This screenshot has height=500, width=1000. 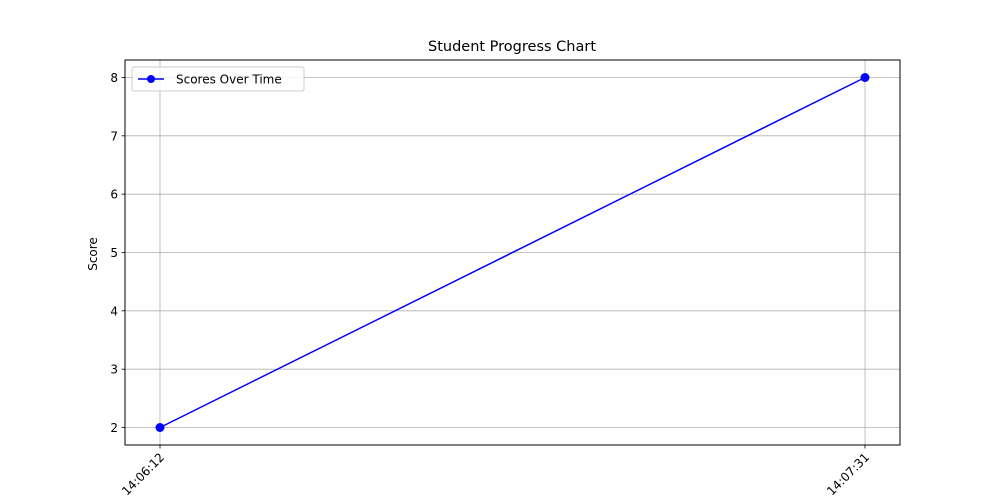 What do you see at coordinates (93, 254) in the screenshot?
I see `y-axis-label: Score` at bounding box center [93, 254].